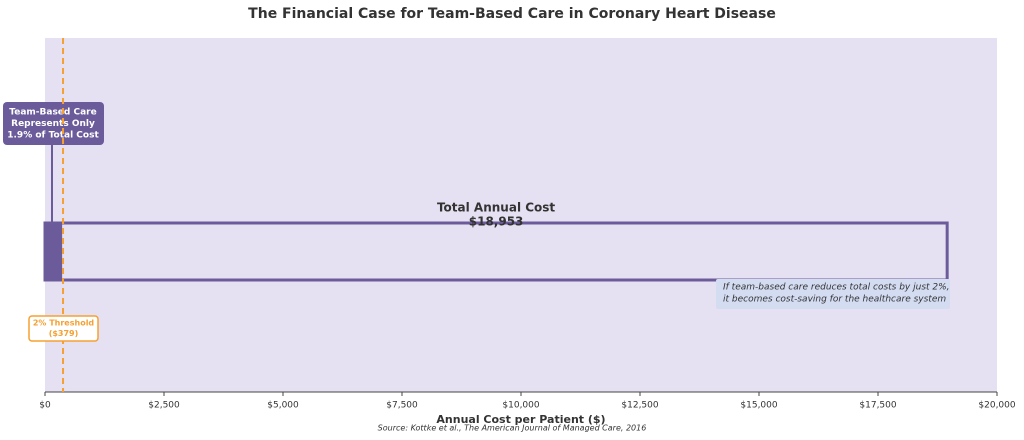 The width and height of the screenshot is (1024, 440). What do you see at coordinates (520, 406) in the screenshot?
I see `x-tick-label: $10,000` at bounding box center [520, 406].